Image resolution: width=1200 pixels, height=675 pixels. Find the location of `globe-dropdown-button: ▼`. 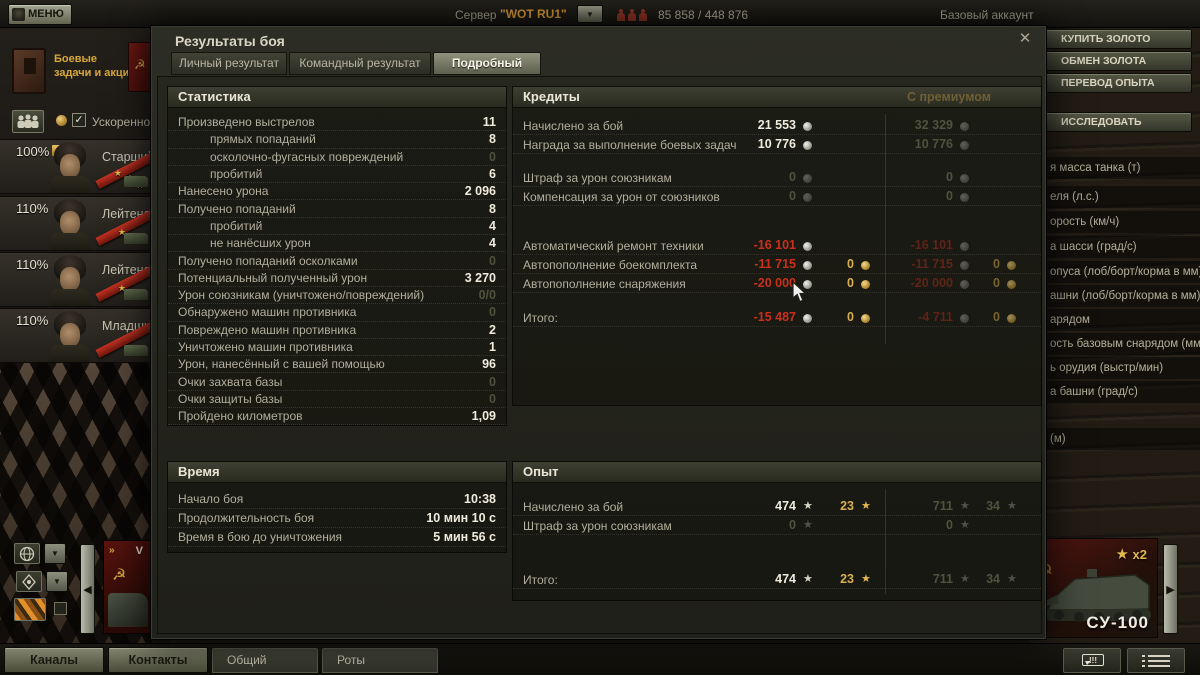

globe-dropdown-button: ▼ is located at coordinates (55, 553).